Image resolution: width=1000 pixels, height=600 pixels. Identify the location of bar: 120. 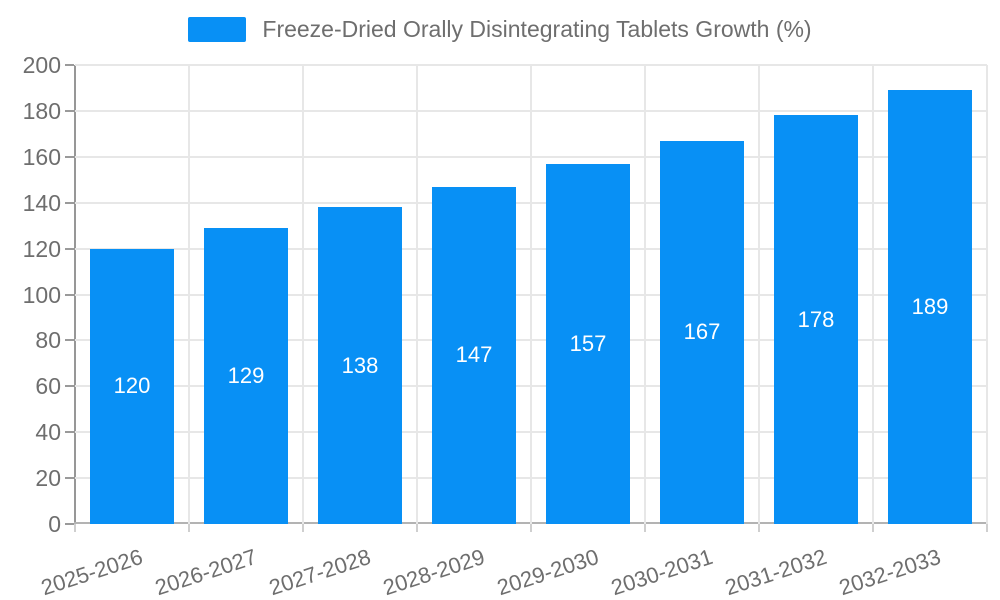
(132, 386).